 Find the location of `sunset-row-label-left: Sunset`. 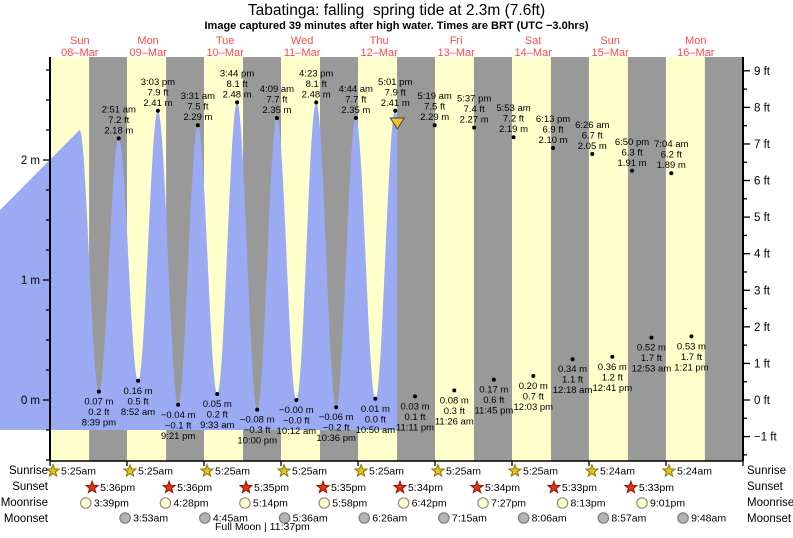

sunset-row-label-left: Sunset is located at coordinates (30, 487).